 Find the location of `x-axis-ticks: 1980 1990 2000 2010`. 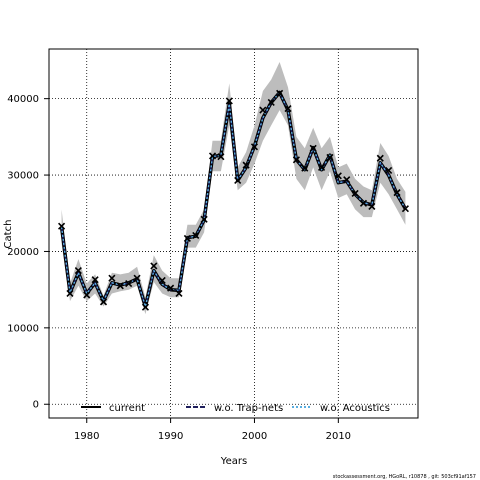

x-axis-ticks: 1980 1990 2000 2010 is located at coordinates (212, 430).